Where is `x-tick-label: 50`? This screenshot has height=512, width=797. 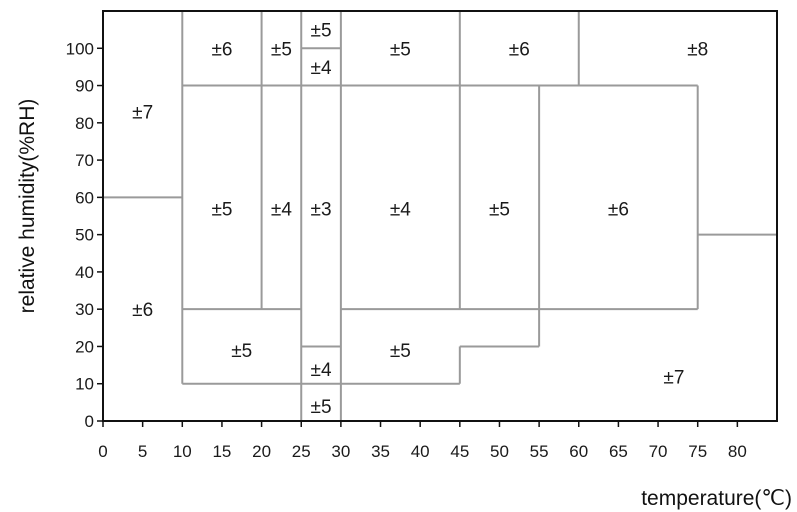 x-tick-label: 50 is located at coordinates (499, 451).